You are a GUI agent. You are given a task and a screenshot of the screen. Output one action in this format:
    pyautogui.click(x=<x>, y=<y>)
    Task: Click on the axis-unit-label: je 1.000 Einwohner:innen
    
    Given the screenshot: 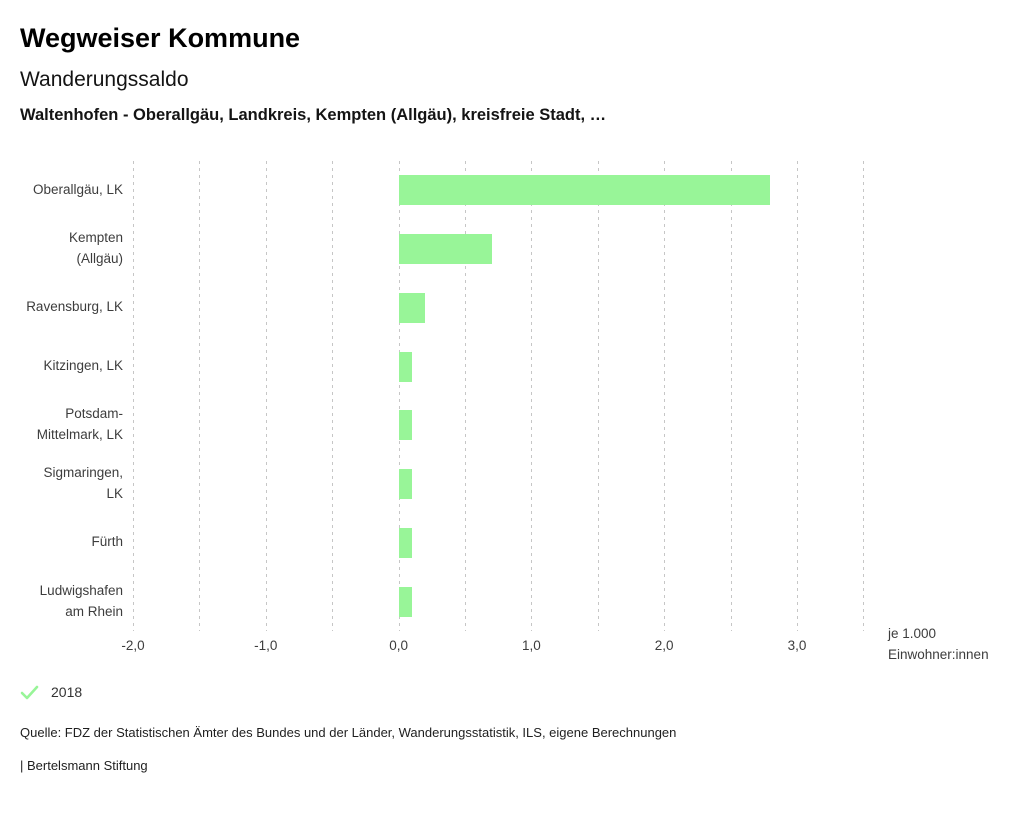 What is the action you would take?
    pyautogui.click(x=938, y=644)
    